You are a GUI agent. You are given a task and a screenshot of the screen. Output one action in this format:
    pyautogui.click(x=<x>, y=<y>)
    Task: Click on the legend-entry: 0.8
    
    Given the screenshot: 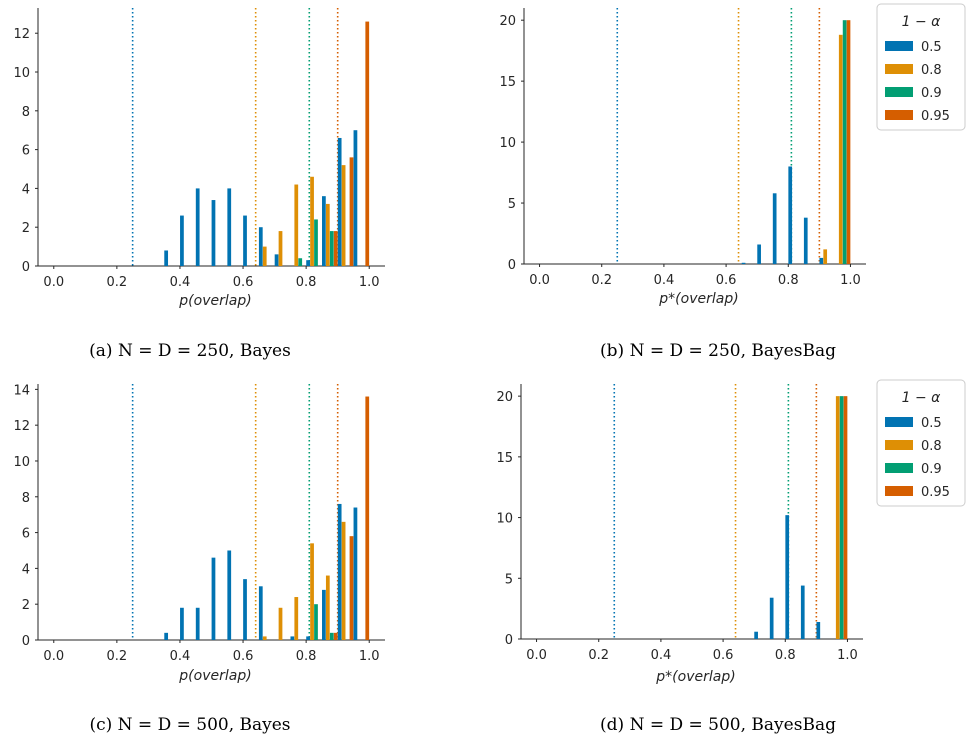 What is the action you would take?
    pyautogui.click(x=931, y=446)
    